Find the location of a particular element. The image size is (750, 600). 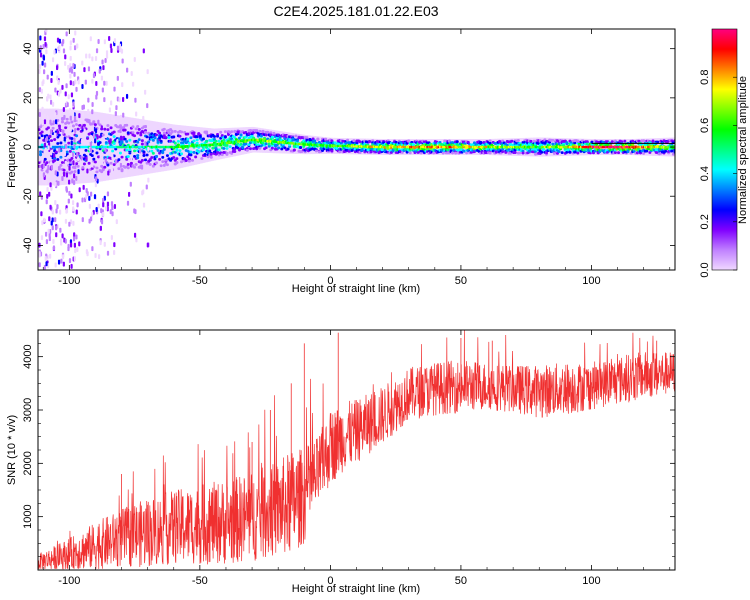

spectrogram-y-axis-label: Frequency (Hz) is located at coordinates (12, 150).